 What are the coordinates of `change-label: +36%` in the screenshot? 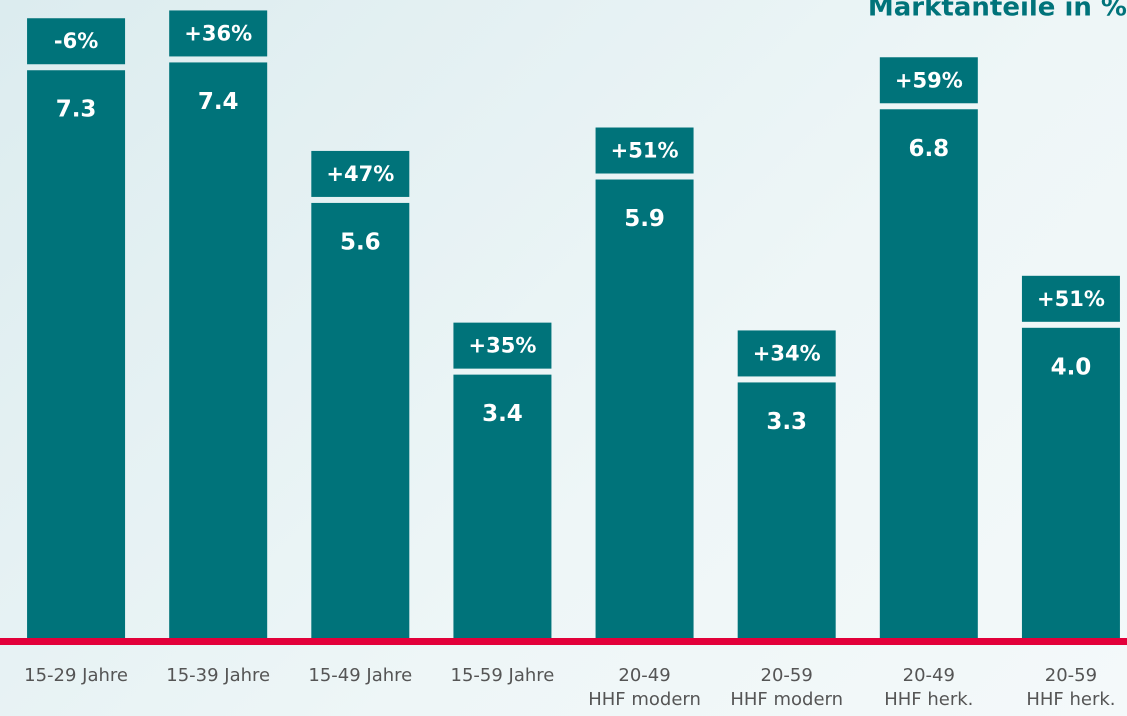 It's located at (218, 33).